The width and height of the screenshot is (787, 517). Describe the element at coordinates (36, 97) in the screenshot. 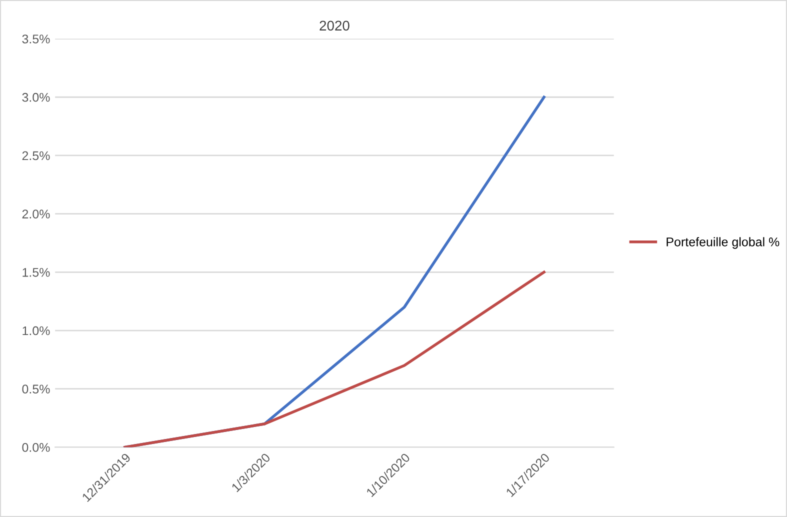

I see `y-tick-label: 3.0%` at that location.